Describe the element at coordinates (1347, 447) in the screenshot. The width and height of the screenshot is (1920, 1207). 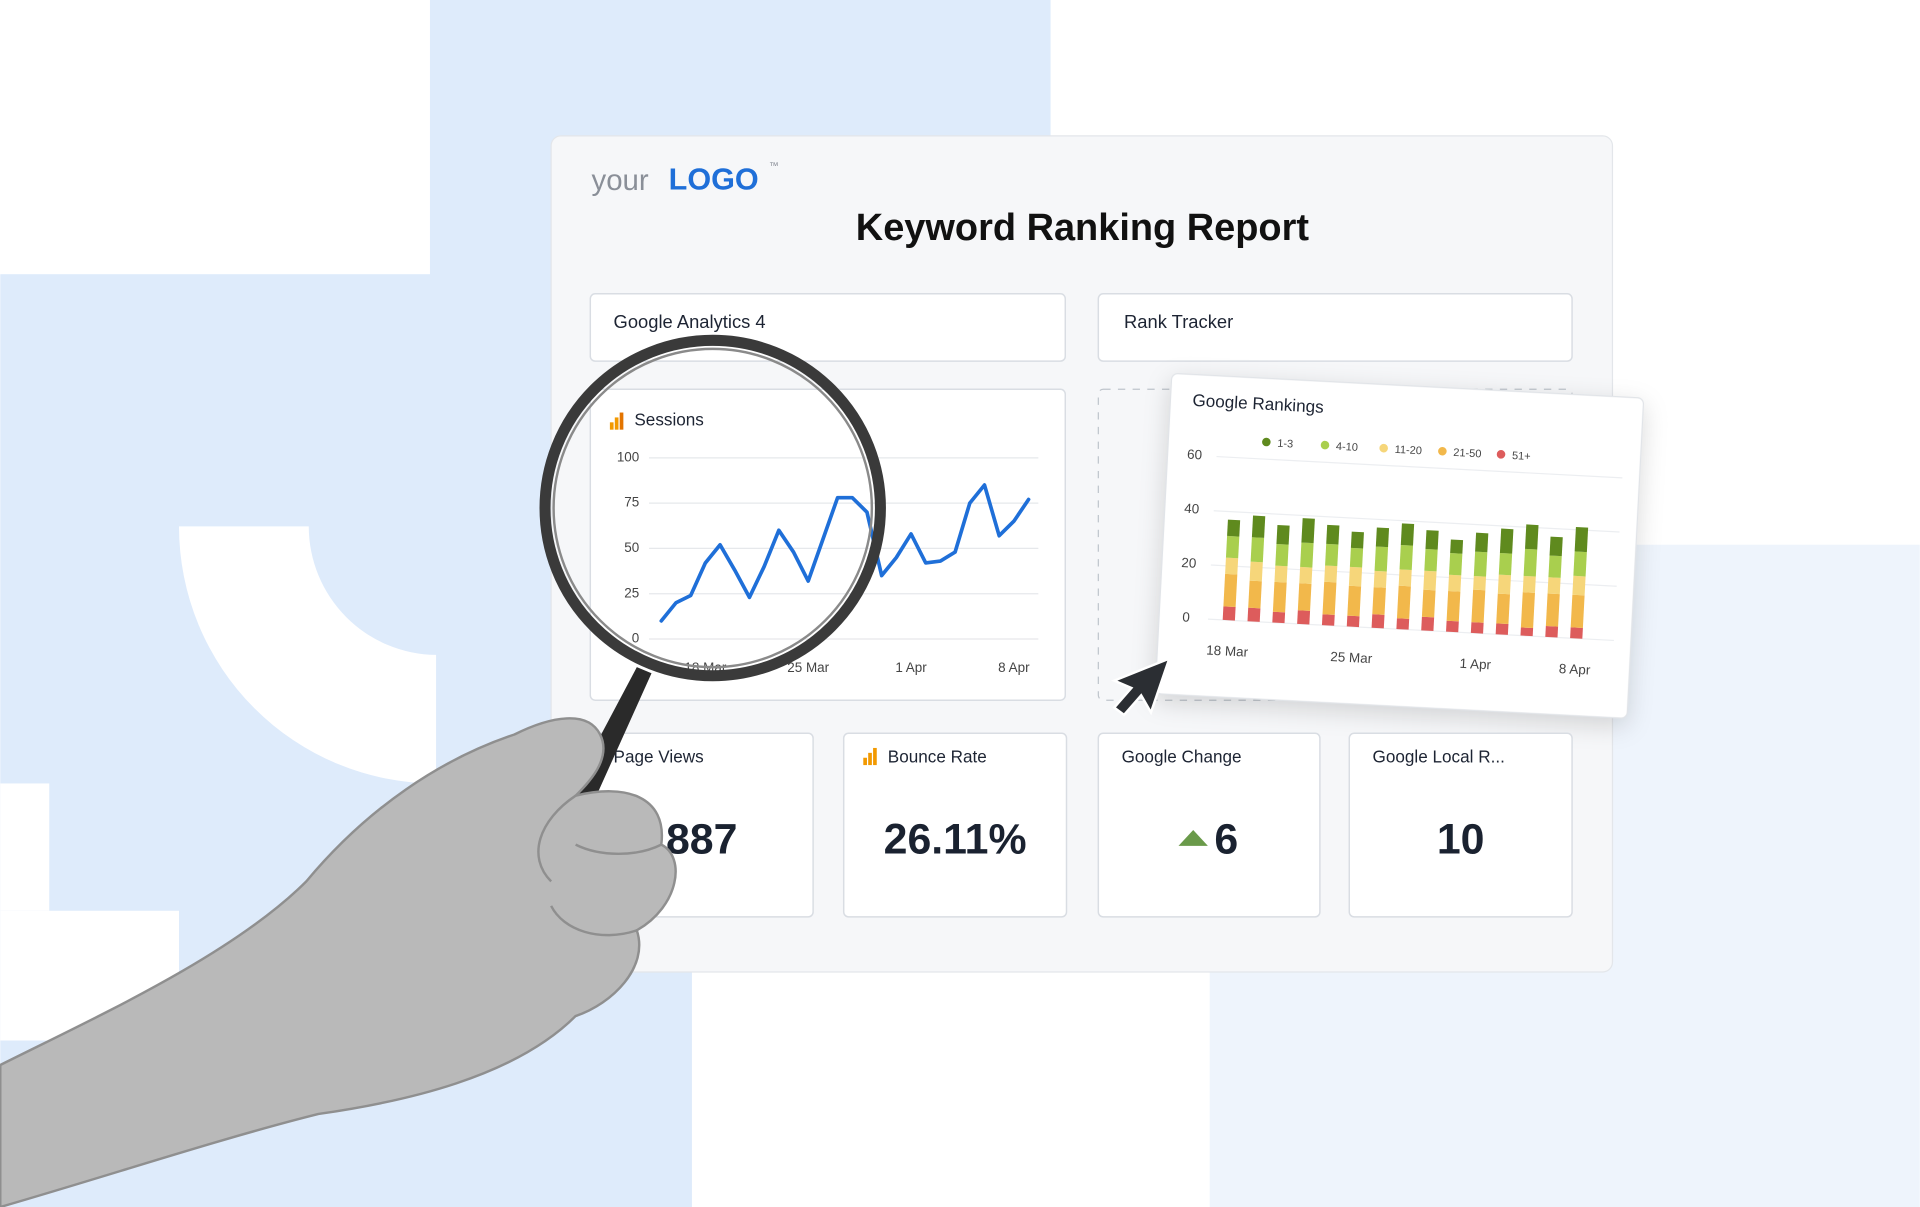
I see `legend-label: 4-10` at that location.